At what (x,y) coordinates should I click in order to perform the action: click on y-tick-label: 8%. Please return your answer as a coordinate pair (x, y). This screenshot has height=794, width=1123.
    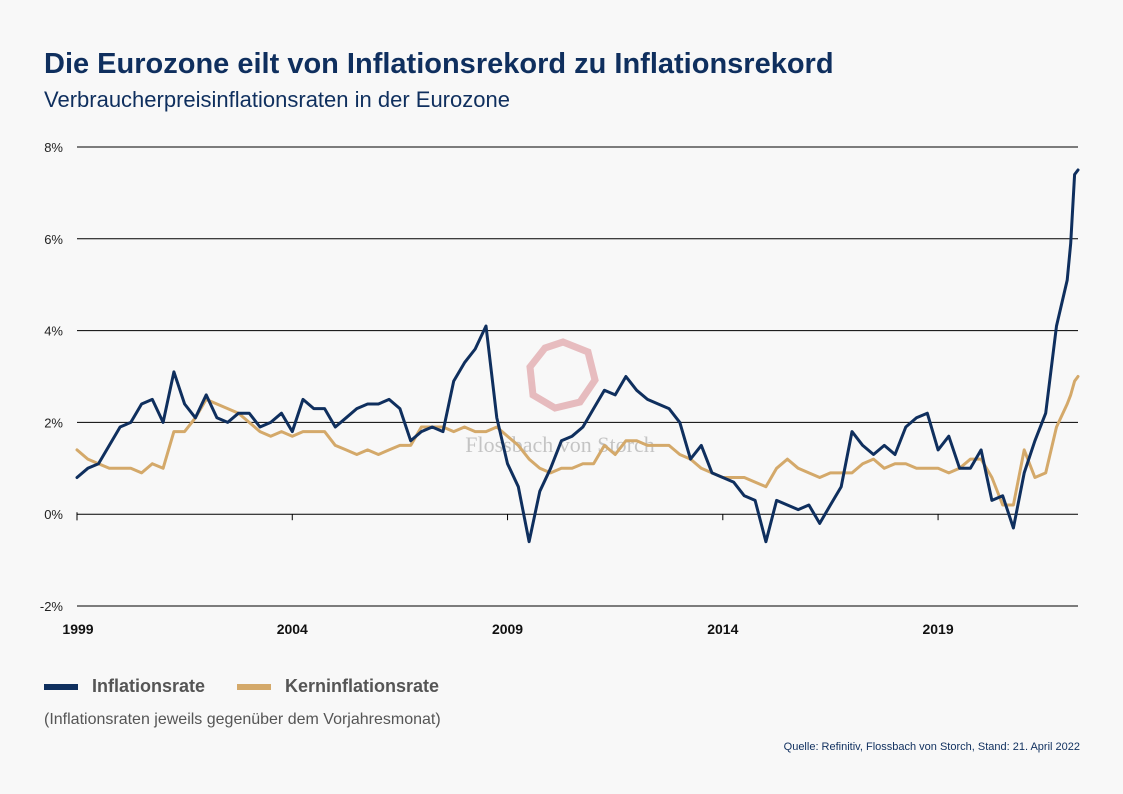
    Looking at the image, I should click on (53, 147).